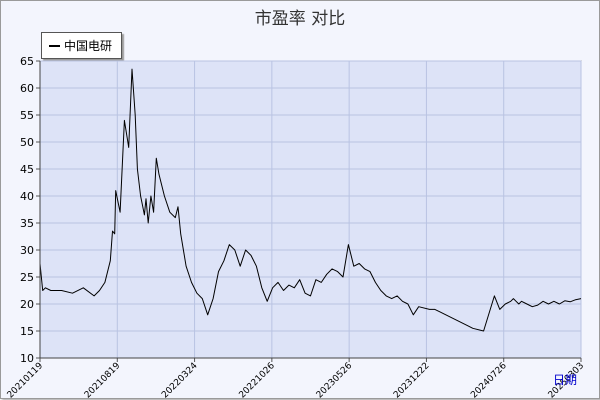  What do you see at coordinates (27, 304) in the screenshot?
I see `y-tick-label: 20` at bounding box center [27, 304].